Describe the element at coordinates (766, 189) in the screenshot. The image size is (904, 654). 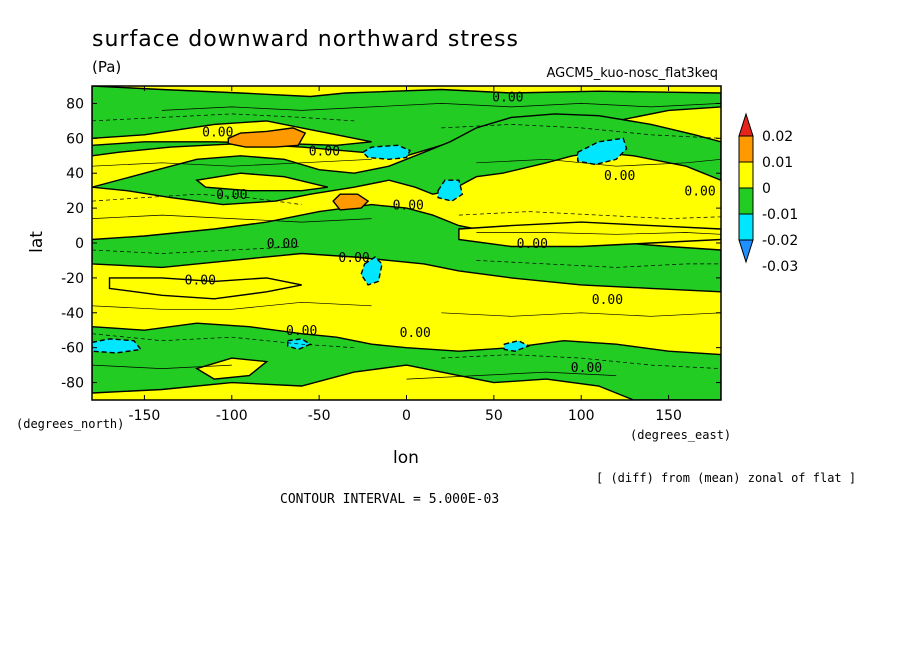
I see `colorbar-label: 0` at that location.